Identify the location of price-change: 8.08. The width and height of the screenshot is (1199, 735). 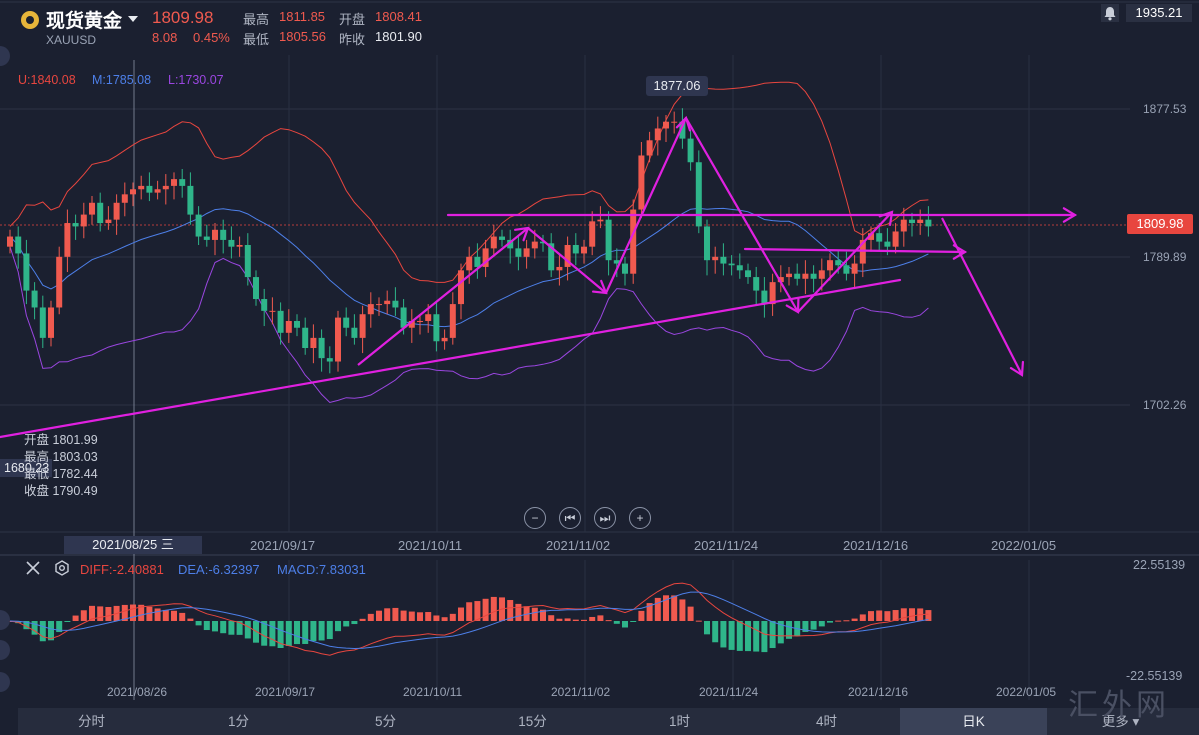
(165, 37).